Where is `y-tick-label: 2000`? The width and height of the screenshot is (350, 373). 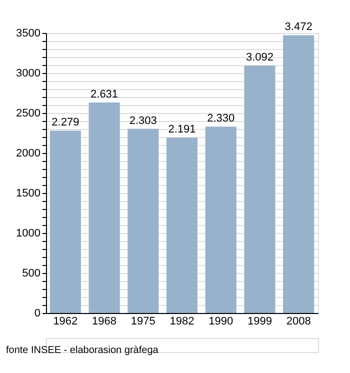
y-tick-label: 2000 is located at coordinates (28, 154).